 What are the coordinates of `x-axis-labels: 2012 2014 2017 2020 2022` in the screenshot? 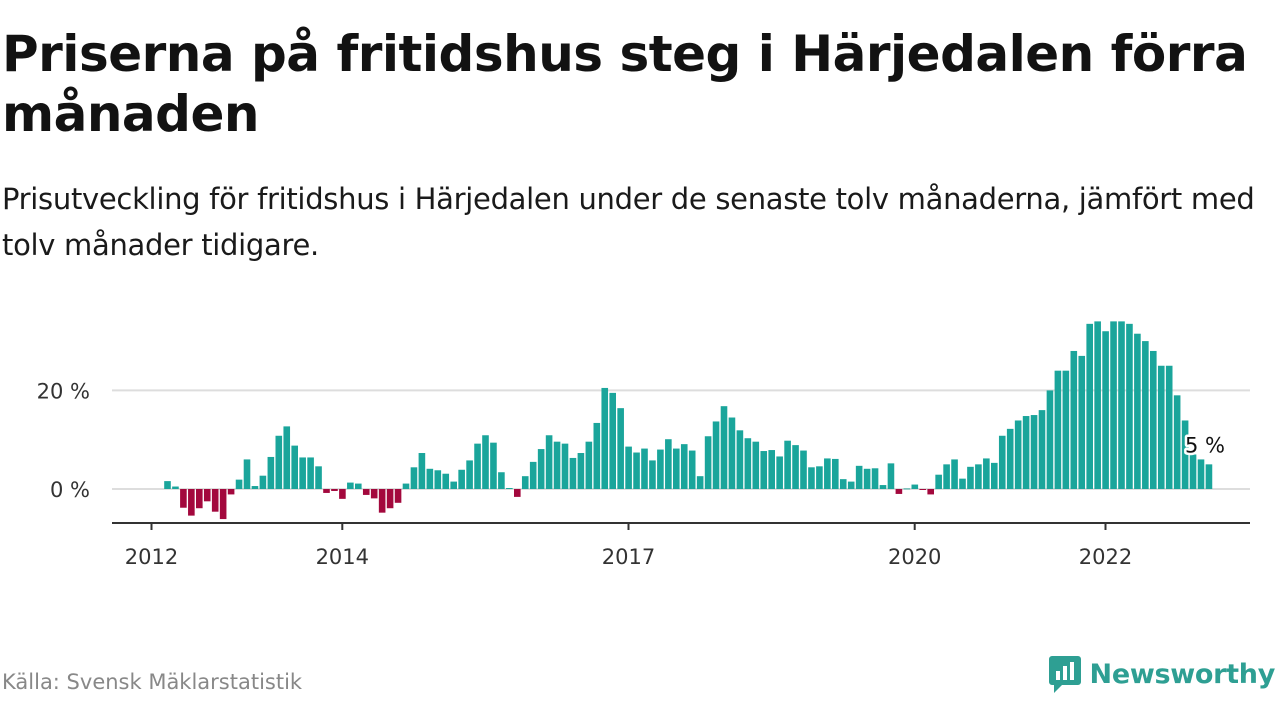 It's located at (628, 557).